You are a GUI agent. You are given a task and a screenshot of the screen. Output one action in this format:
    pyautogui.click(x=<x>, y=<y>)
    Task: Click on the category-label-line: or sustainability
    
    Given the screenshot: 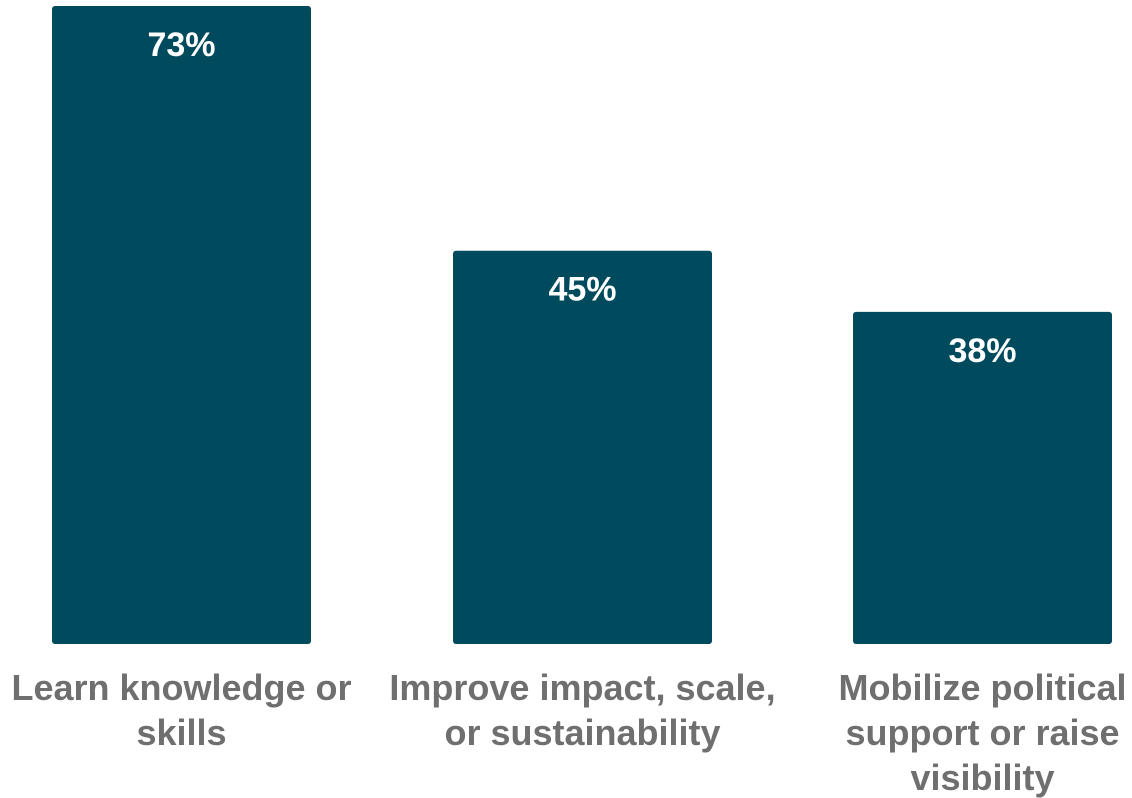 What is the action you would take?
    pyautogui.click(x=582, y=732)
    